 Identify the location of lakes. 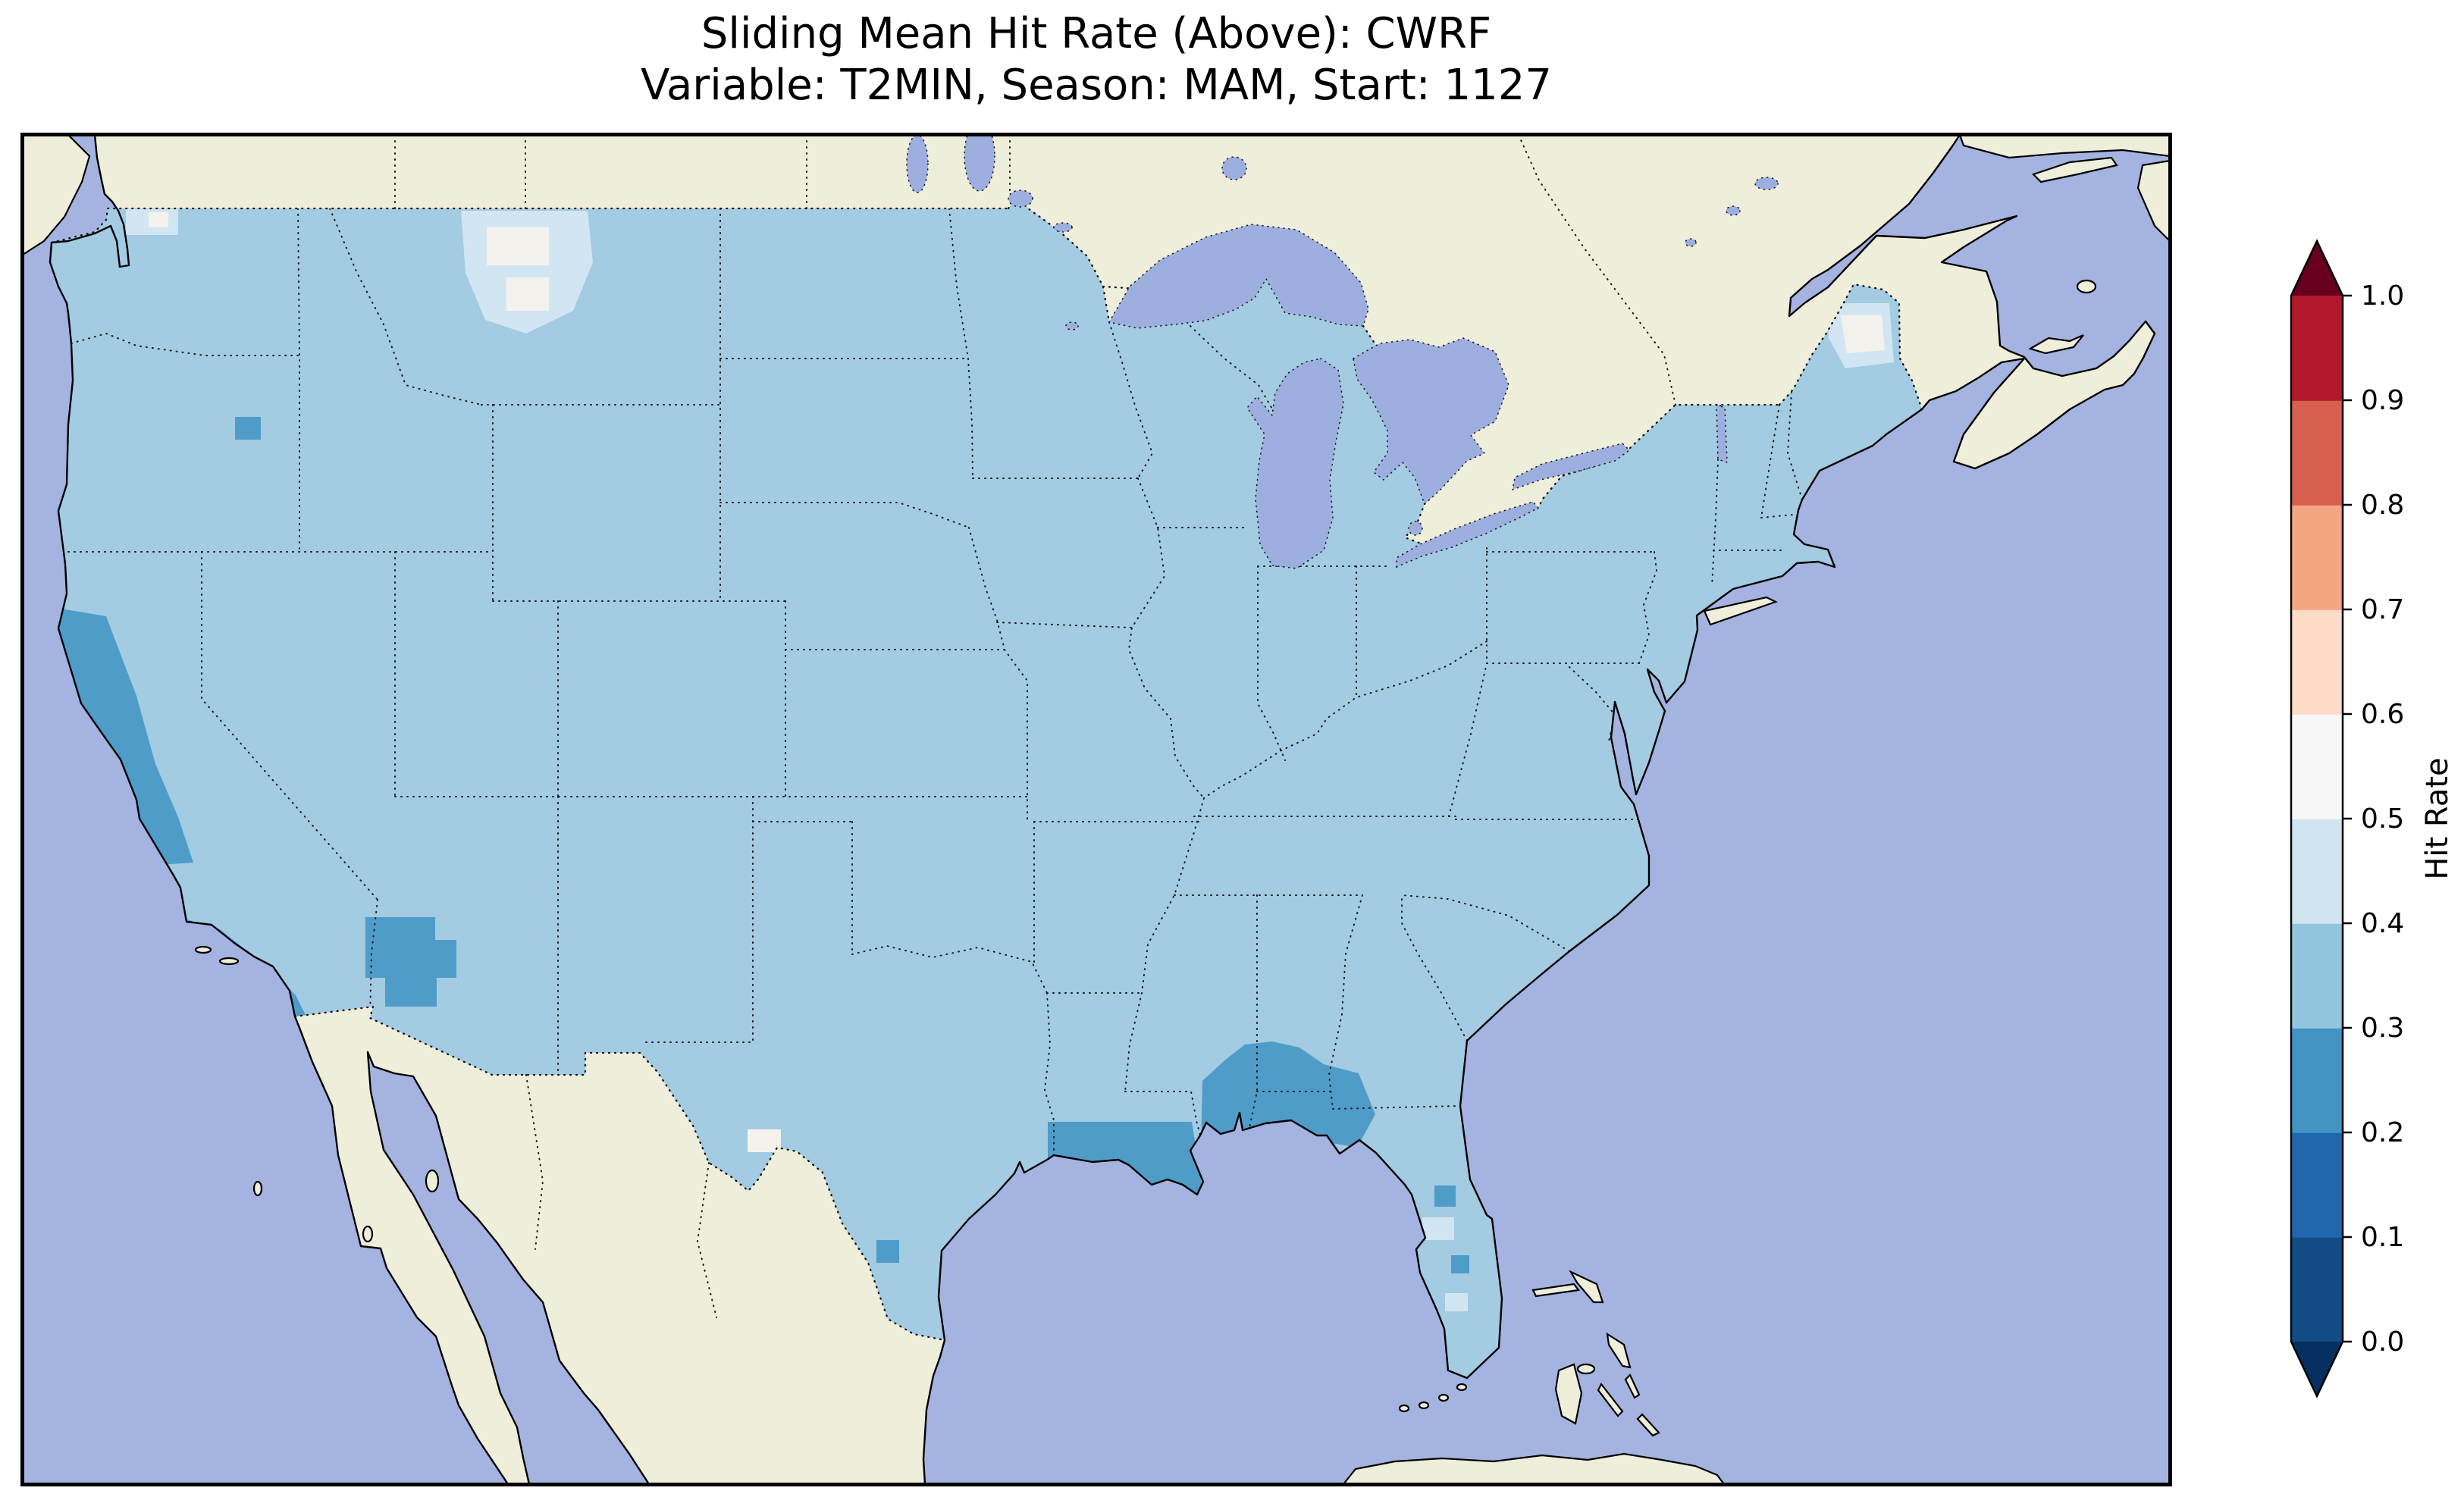
(1342, 352).